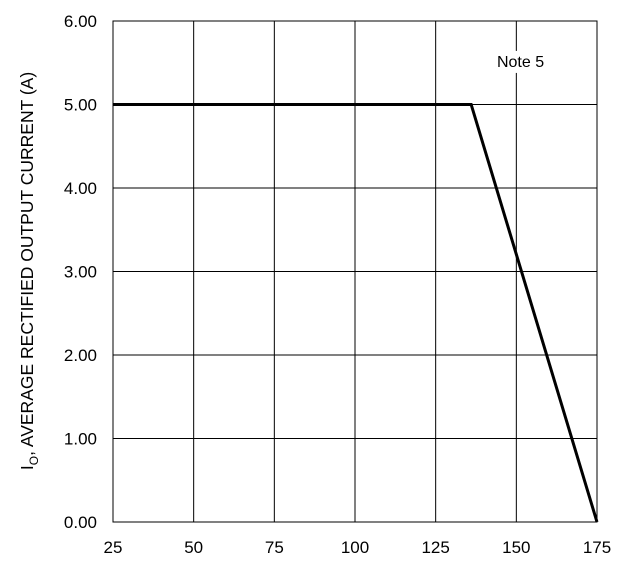  Describe the element at coordinates (597, 547) in the screenshot. I see `x-tick-label: 175` at that location.